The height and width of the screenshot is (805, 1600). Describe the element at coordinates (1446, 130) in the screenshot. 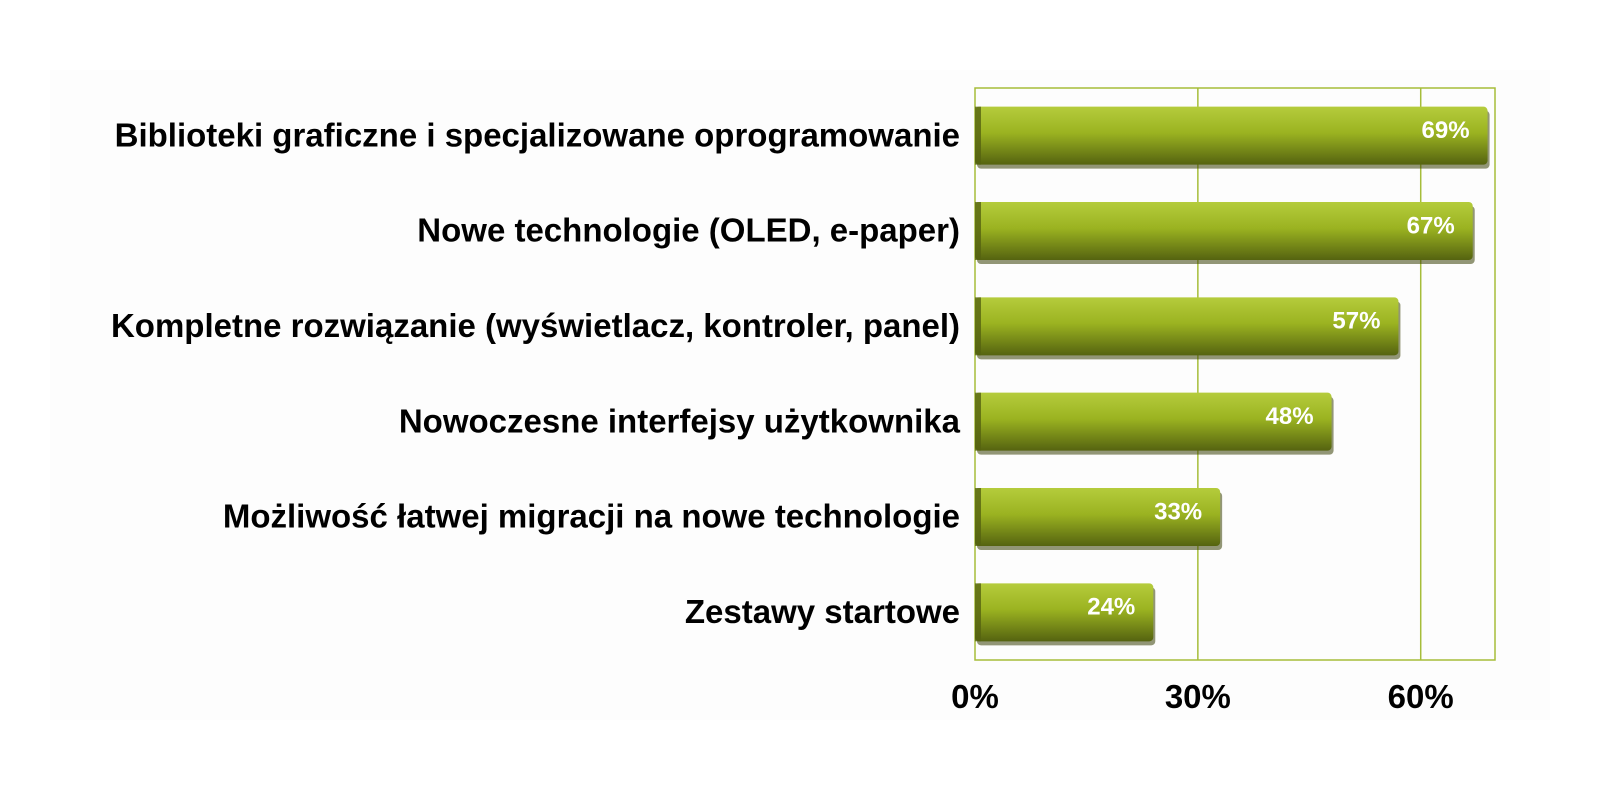

I see `data-label: 69%` at that location.